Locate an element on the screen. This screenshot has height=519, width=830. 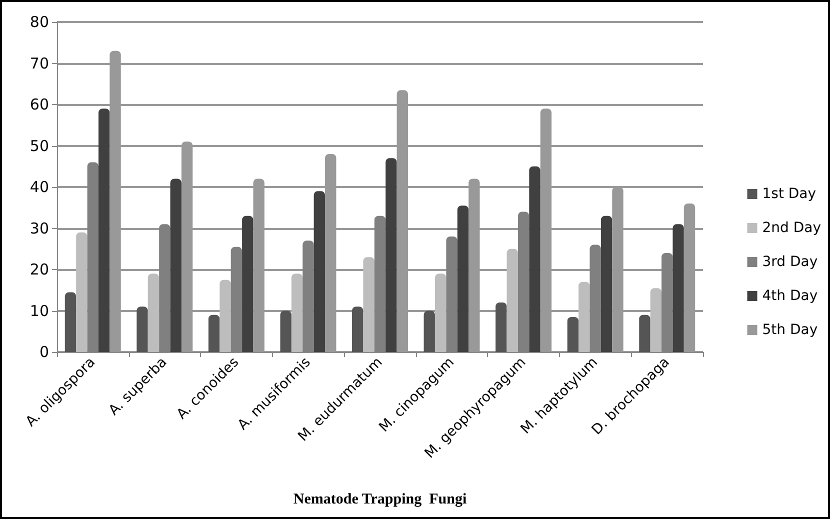
y-tick-label: 60 is located at coordinates (39, 105).